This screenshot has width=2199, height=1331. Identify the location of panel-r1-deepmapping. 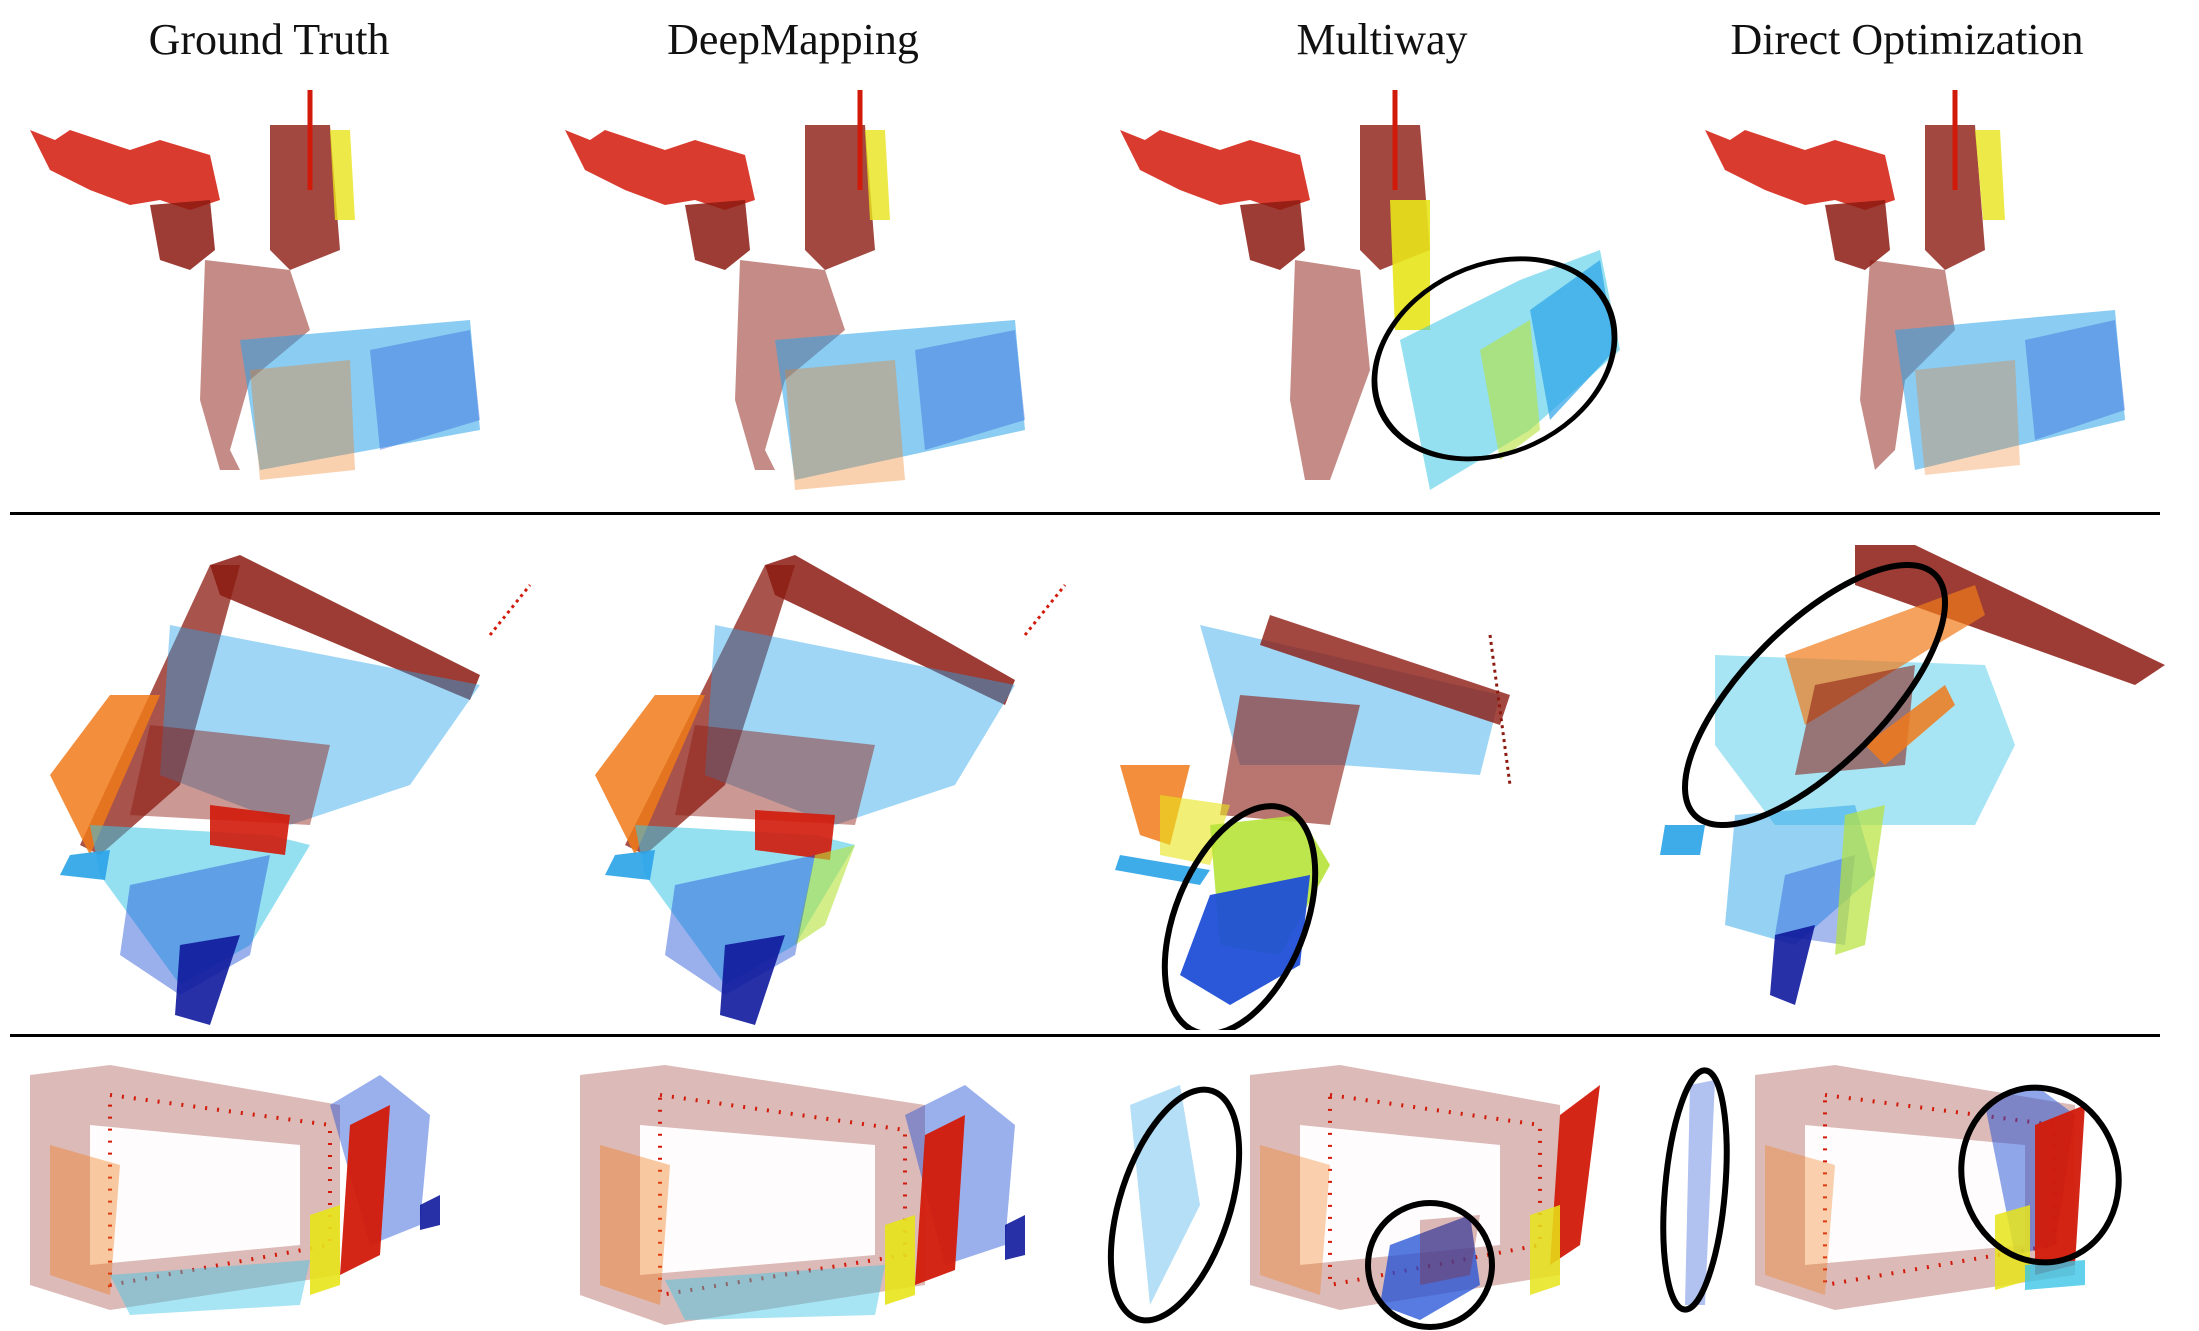
(810, 290).